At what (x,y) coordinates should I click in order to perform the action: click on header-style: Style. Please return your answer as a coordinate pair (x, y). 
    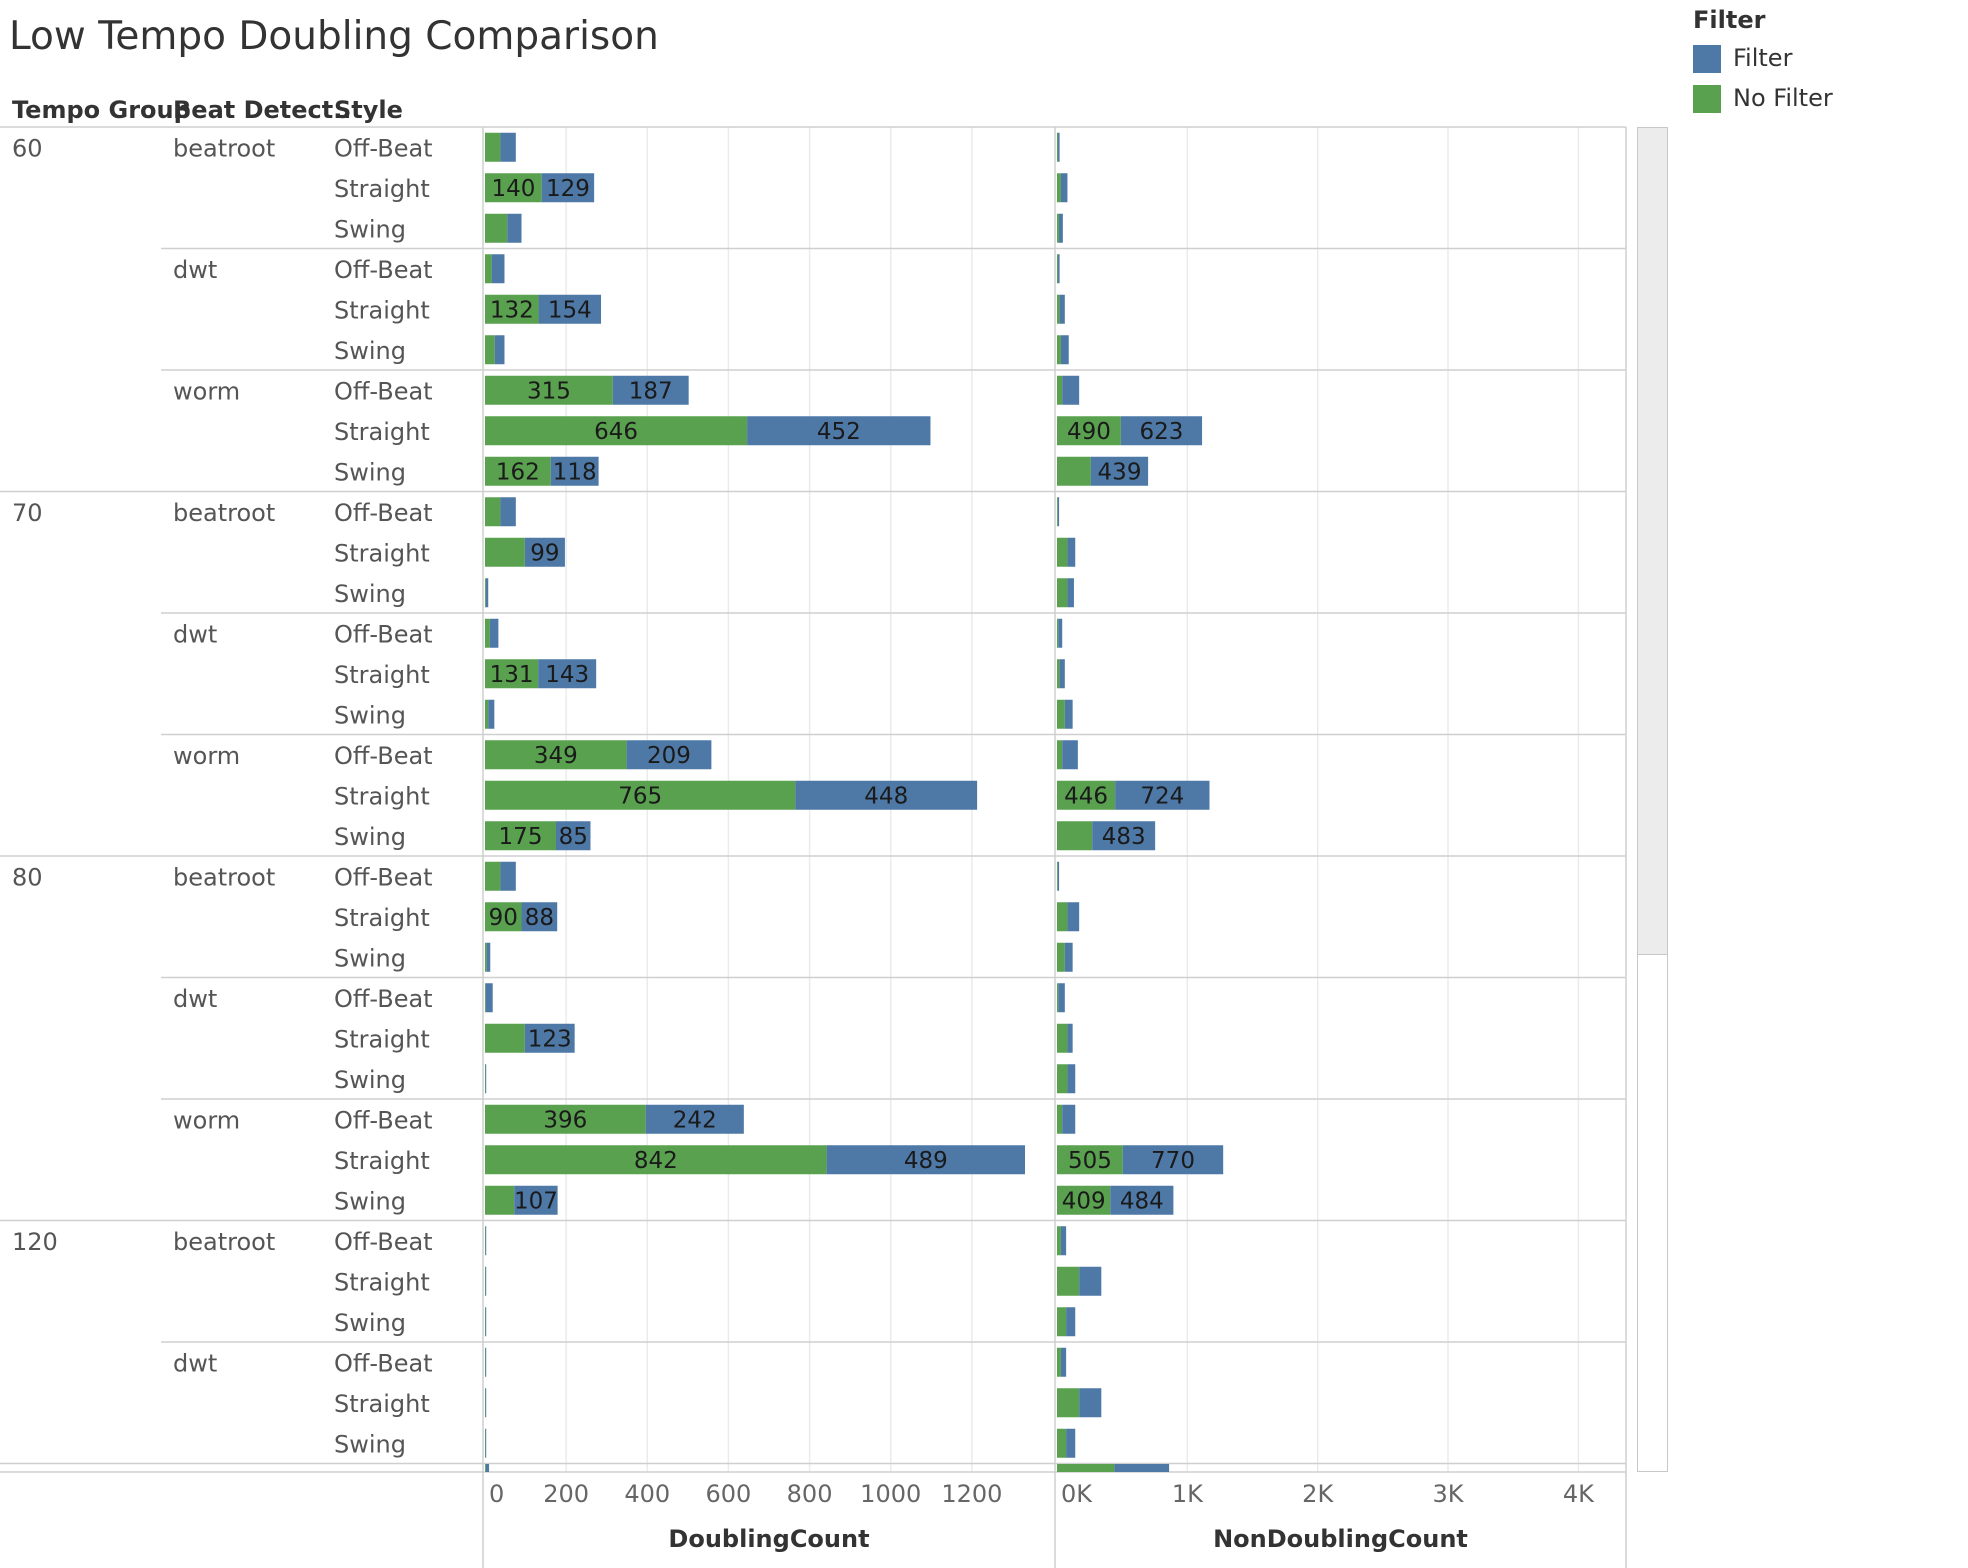
    Looking at the image, I should click on (368, 110).